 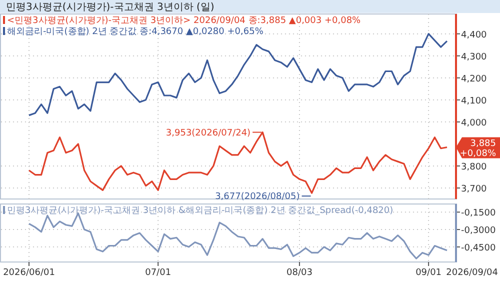 I want to click on y-tick-label: 3,800, so click(x=474, y=167).